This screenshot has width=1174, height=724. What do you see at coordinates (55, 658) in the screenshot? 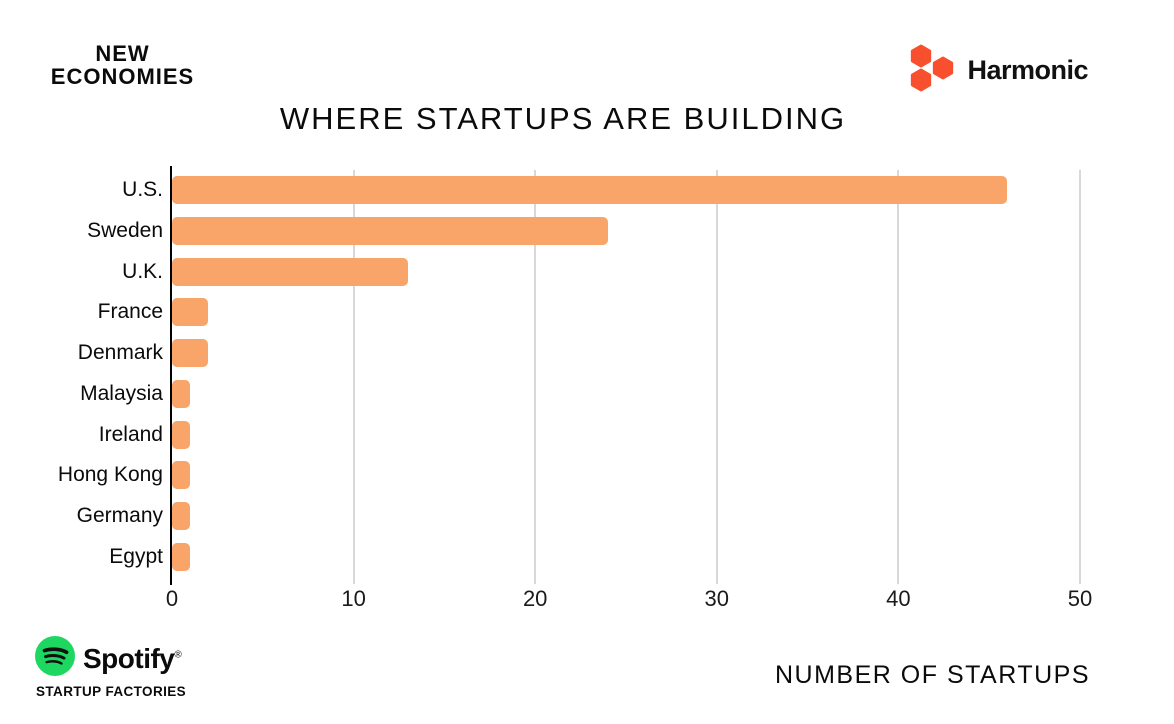
I see `spotify-icon` at bounding box center [55, 658].